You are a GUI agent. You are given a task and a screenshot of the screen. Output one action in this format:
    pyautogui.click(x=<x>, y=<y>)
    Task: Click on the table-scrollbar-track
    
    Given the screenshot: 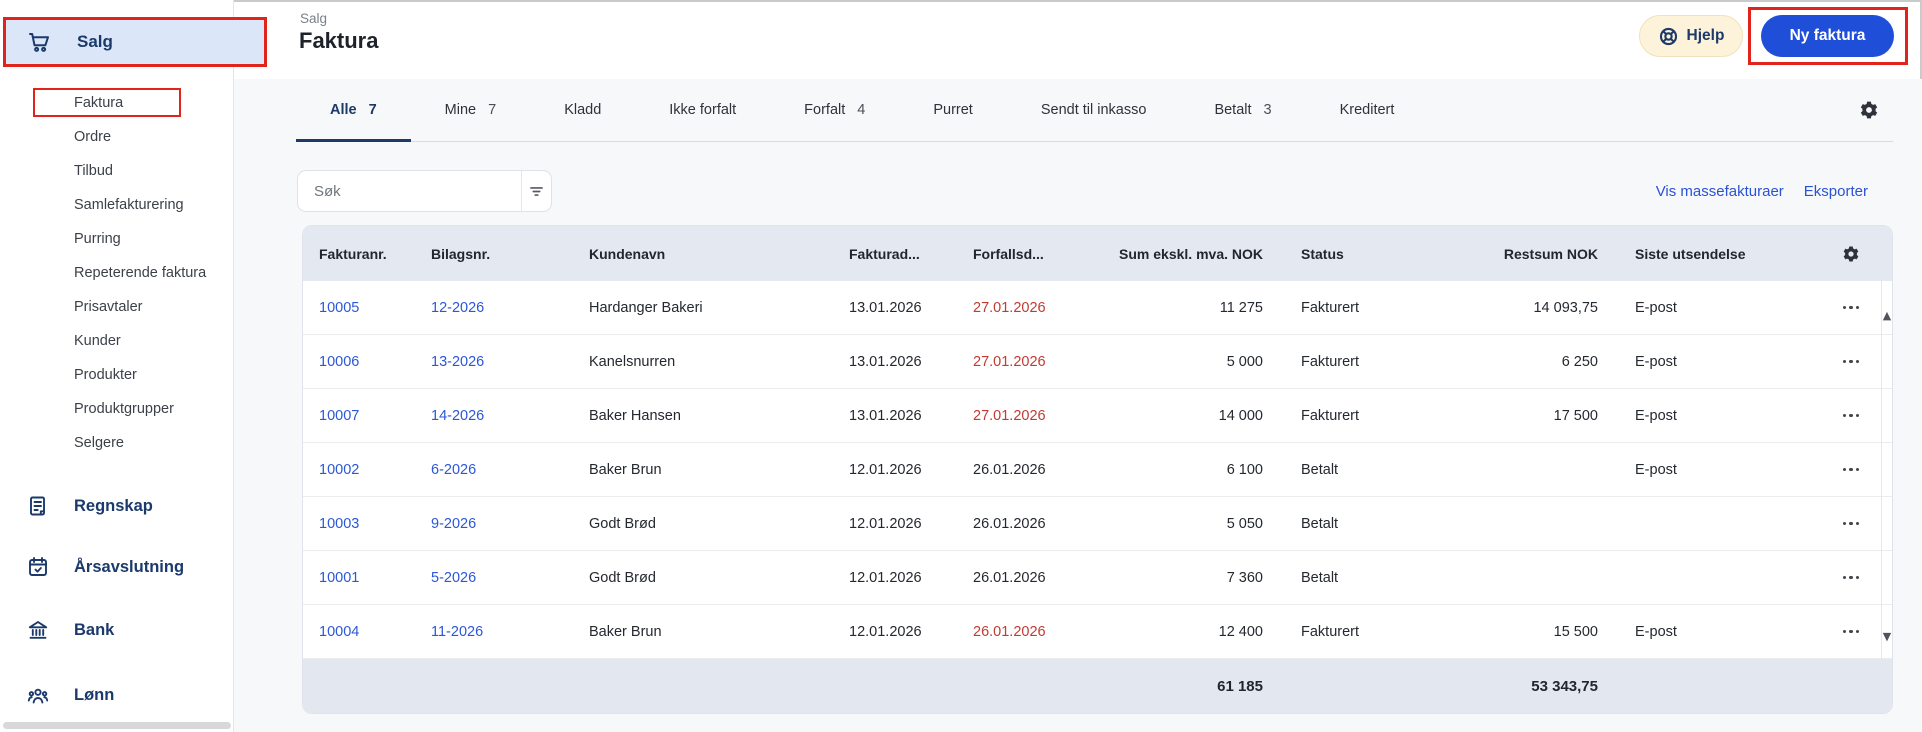 What is the action you would take?
    pyautogui.click(x=1881, y=470)
    